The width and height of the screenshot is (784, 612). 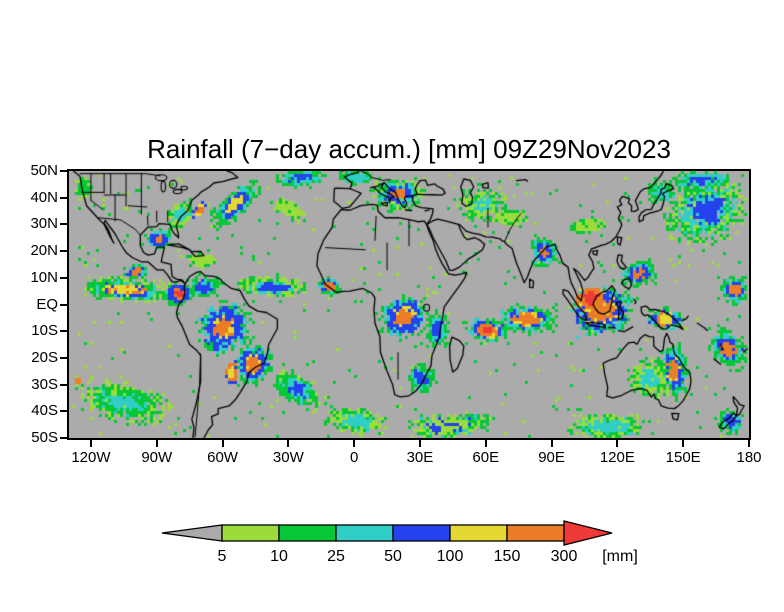 I want to click on y-tick-label: 30N, so click(x=44, y=224).